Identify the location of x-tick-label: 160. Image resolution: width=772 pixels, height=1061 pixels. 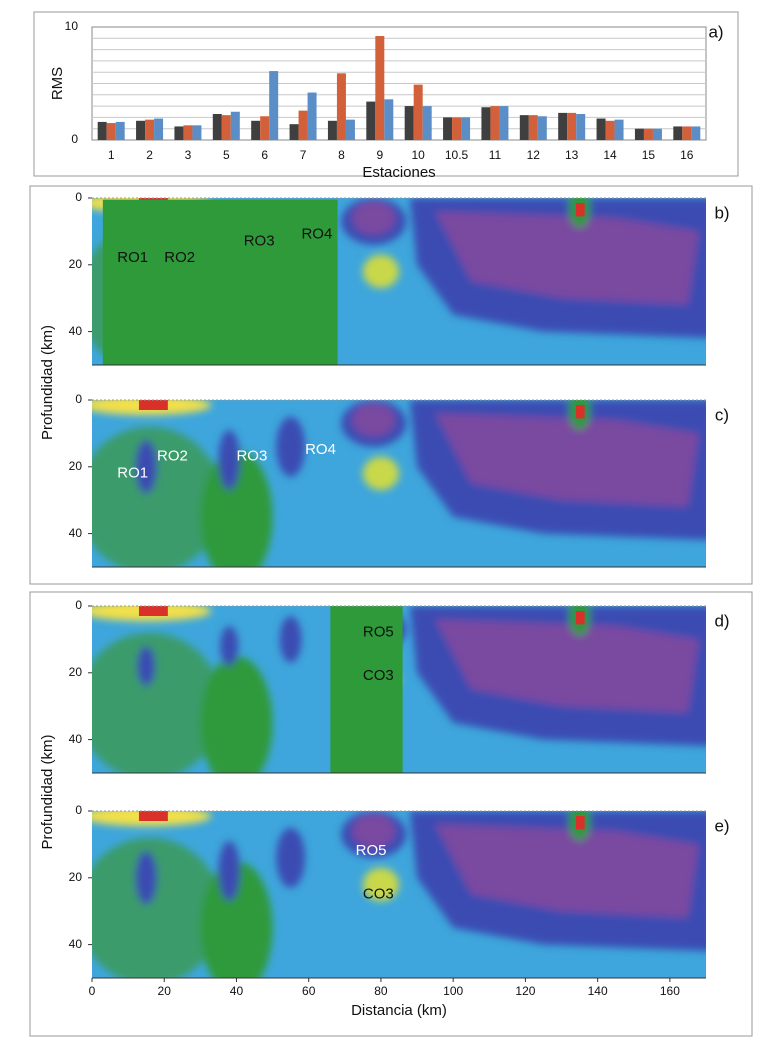
(670, 991).